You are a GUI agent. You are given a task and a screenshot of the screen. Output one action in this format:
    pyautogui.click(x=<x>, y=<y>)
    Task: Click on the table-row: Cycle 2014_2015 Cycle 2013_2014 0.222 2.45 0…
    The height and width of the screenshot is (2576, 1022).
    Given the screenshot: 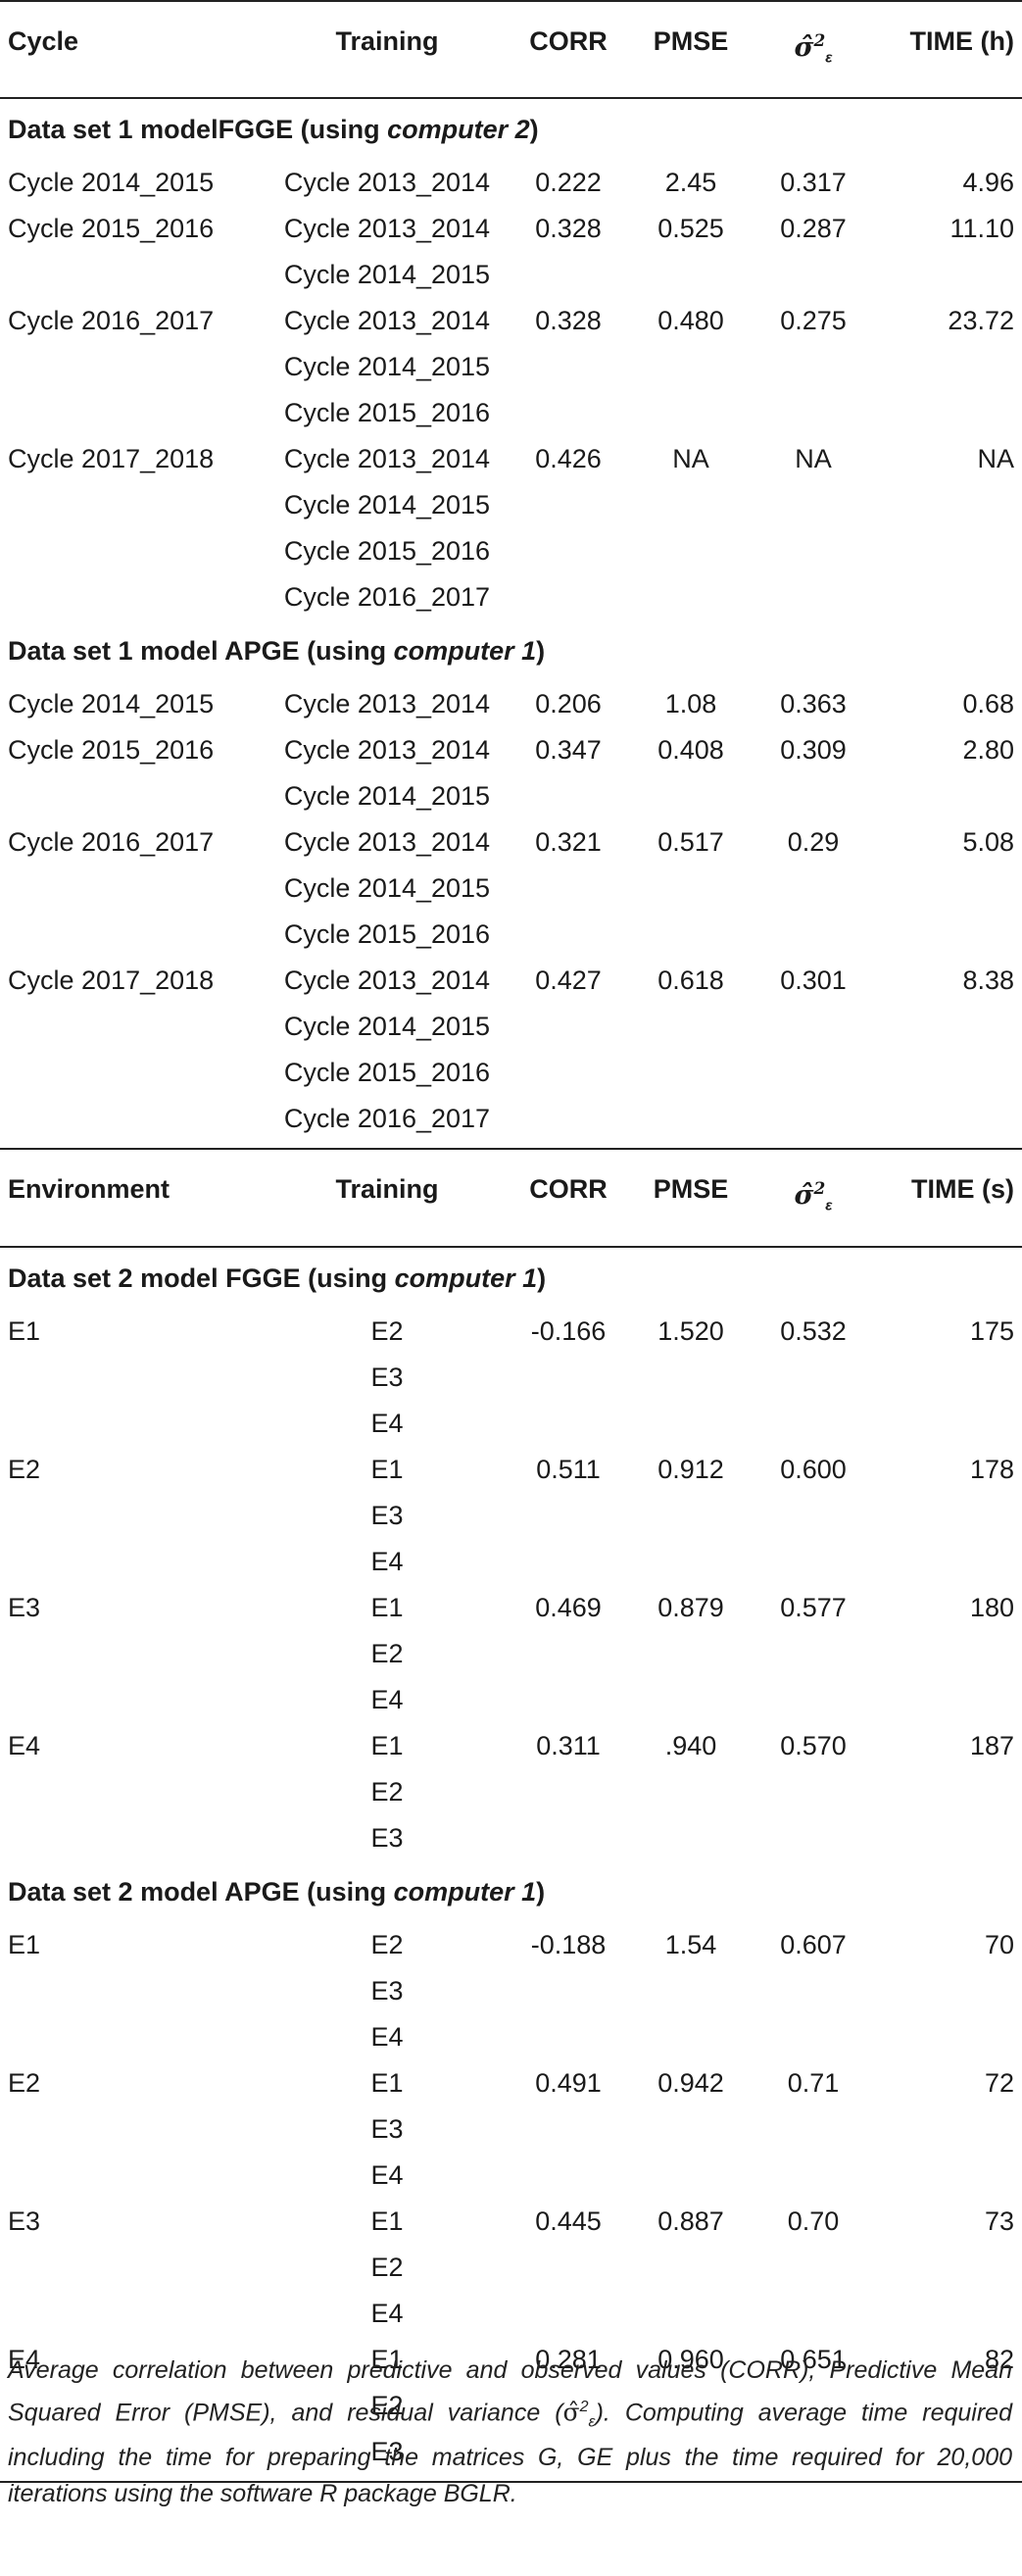 What is the action you would take?
    pyautogui.click(x=511, y=183)
    